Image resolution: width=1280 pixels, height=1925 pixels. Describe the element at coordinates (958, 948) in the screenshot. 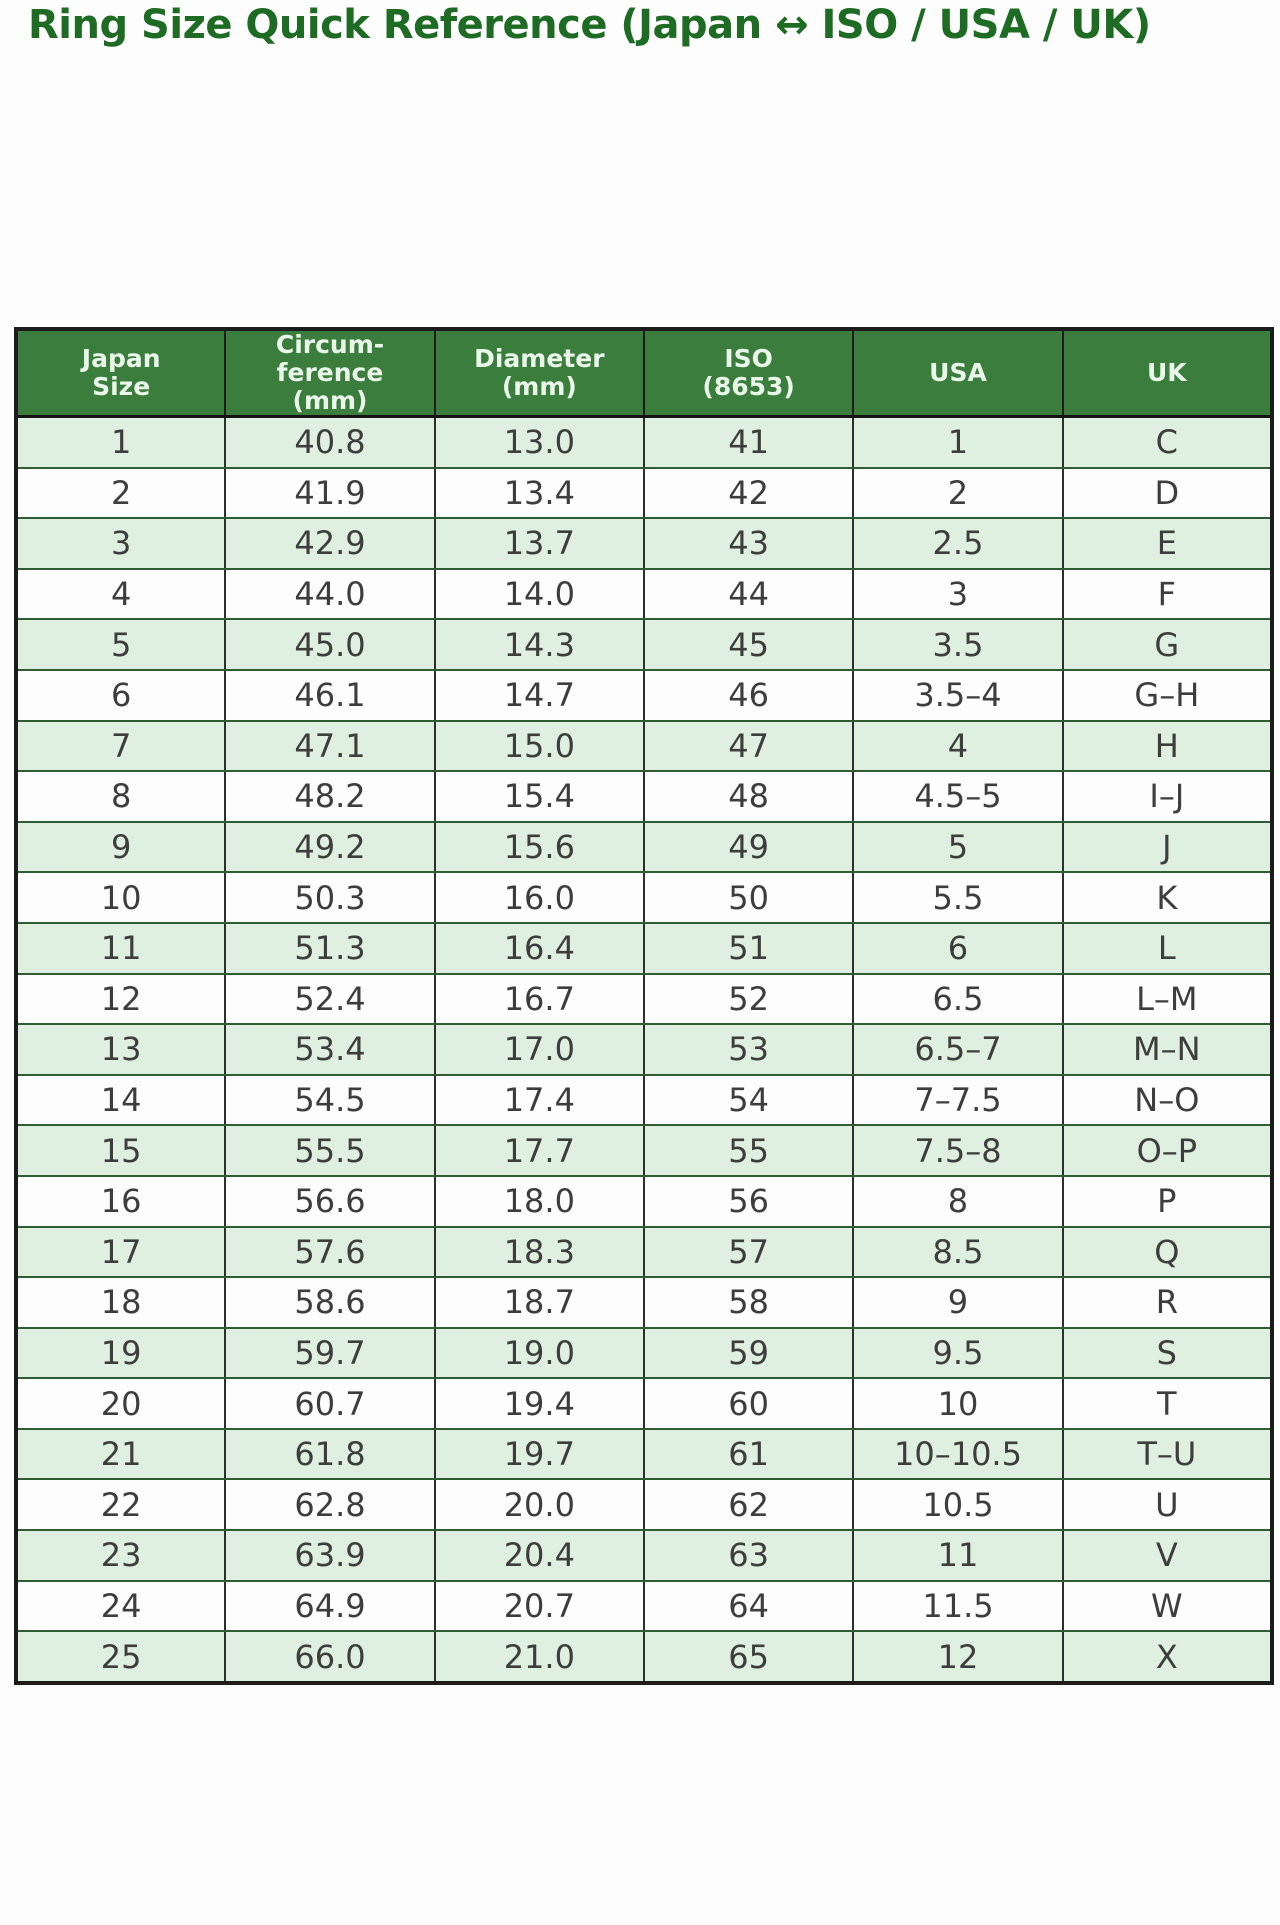

I see `table-cell-usa: 6` at that location.